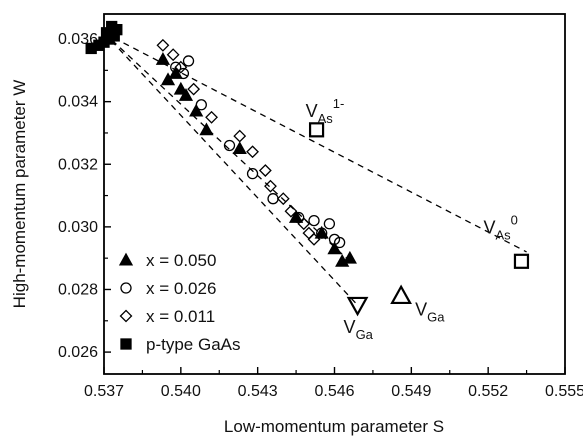 This screenshot has height=438, width=583. I want to click on defect-label: VAs0, so click(500, 227).